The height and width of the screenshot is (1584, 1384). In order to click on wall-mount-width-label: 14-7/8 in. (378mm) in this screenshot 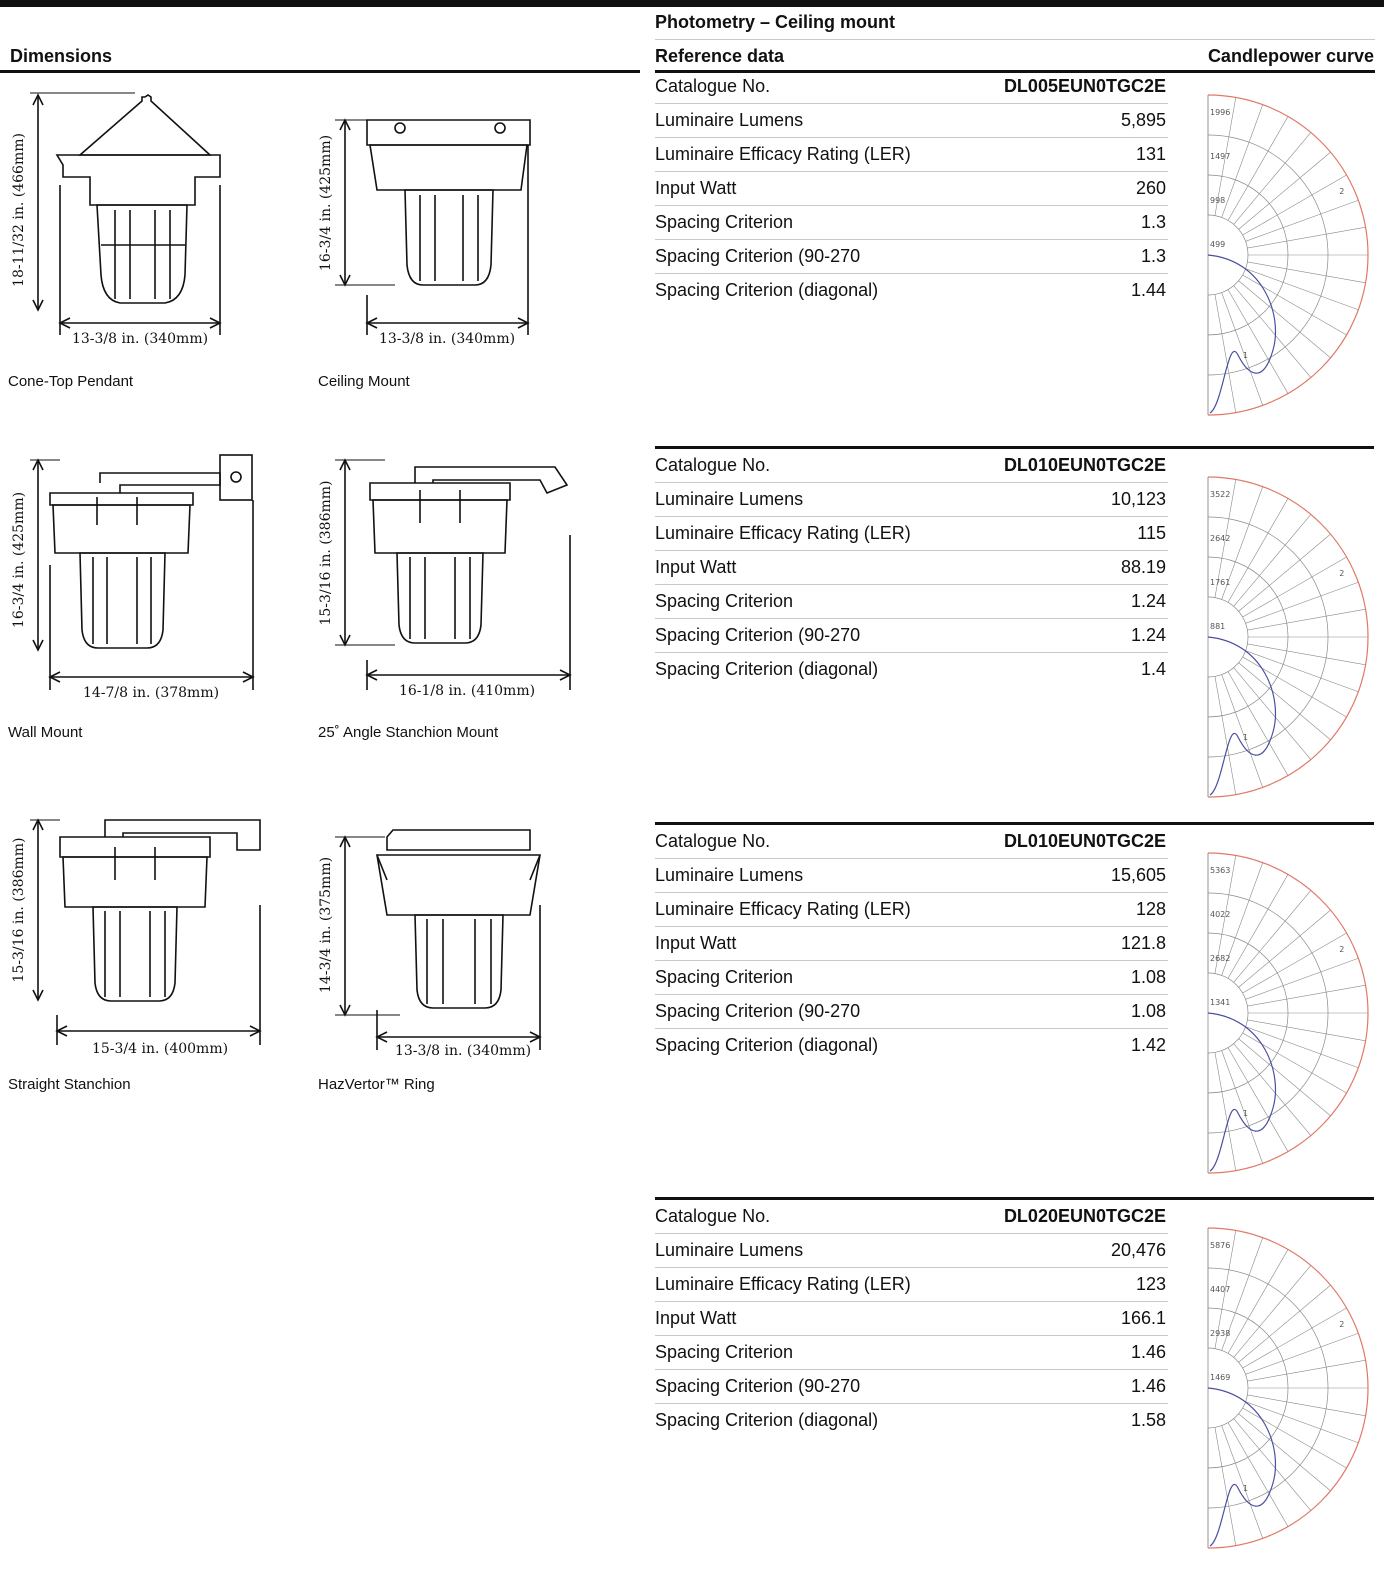, I will do `click(151, 693)`.